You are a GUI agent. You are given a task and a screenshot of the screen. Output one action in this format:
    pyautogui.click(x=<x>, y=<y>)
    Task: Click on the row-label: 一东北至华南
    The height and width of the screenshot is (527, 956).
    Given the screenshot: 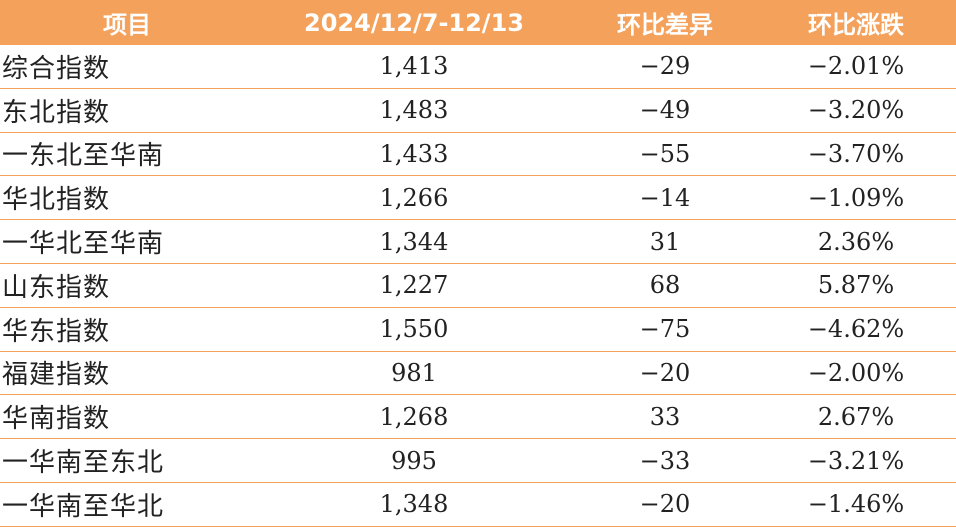 What is the action you would take?
    pyautogui.click(x=127, y=154)
    